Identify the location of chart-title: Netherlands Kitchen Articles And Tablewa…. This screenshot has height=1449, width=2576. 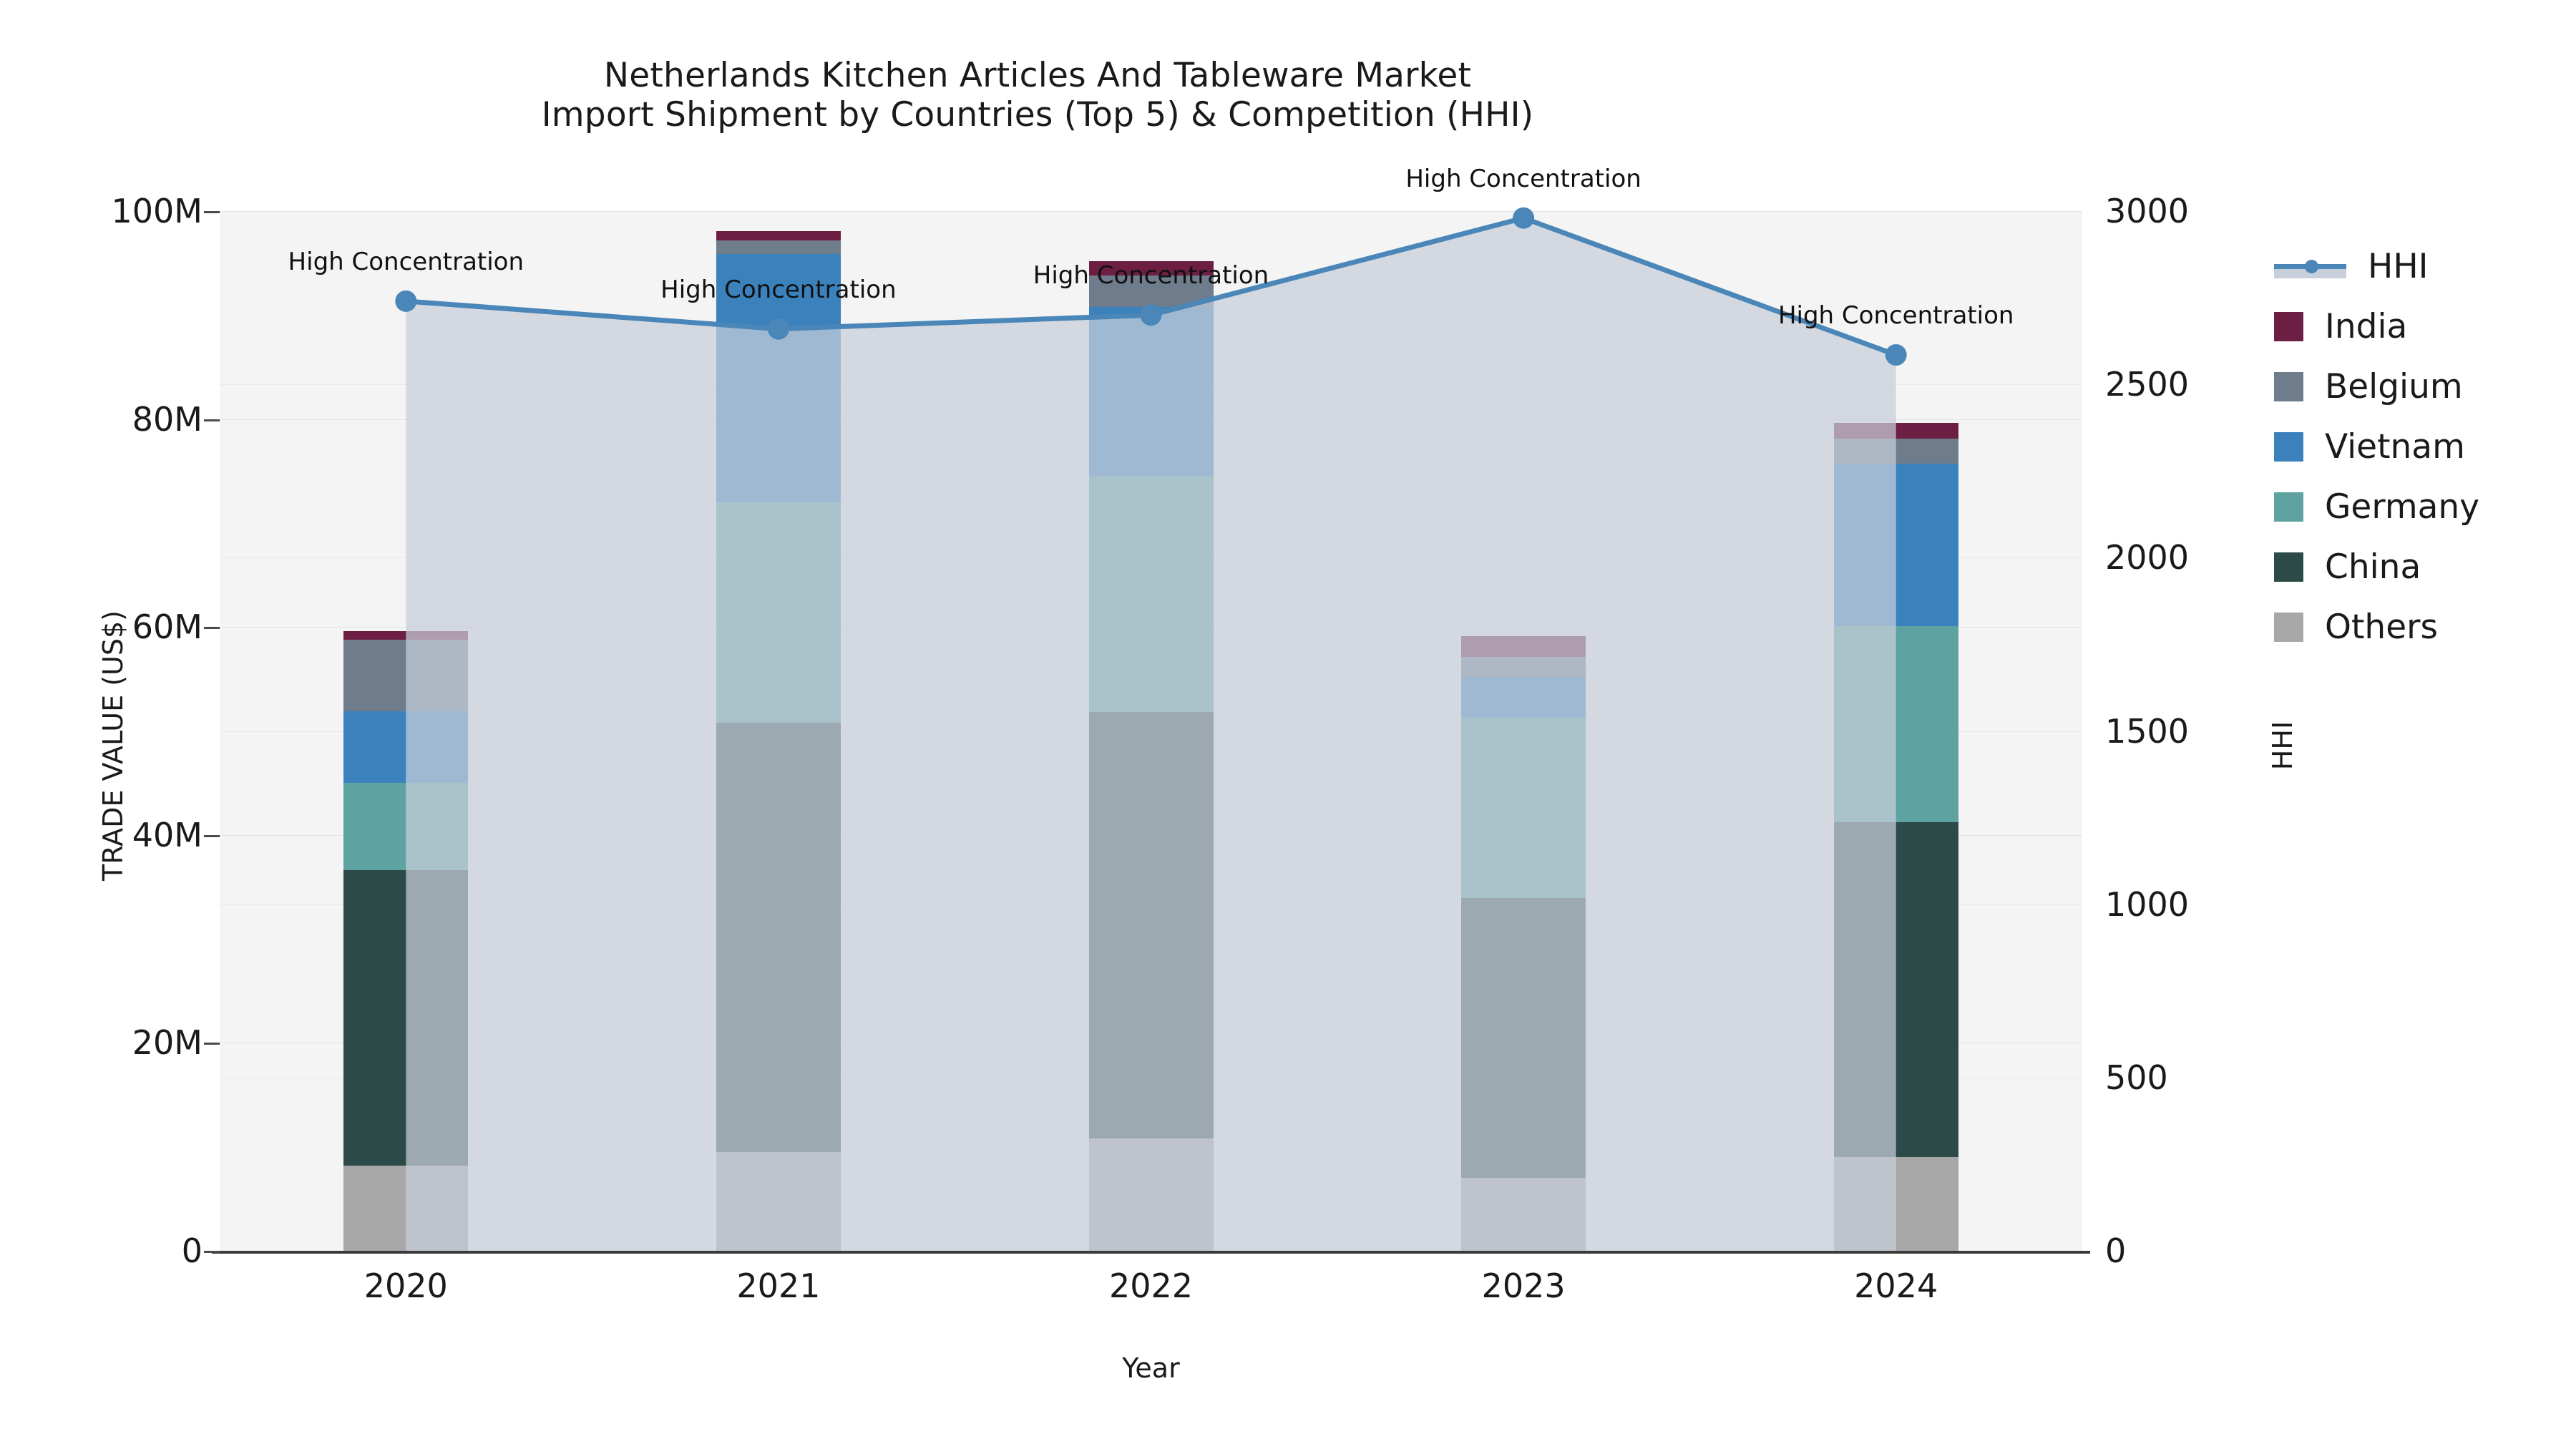
(1037, 95).